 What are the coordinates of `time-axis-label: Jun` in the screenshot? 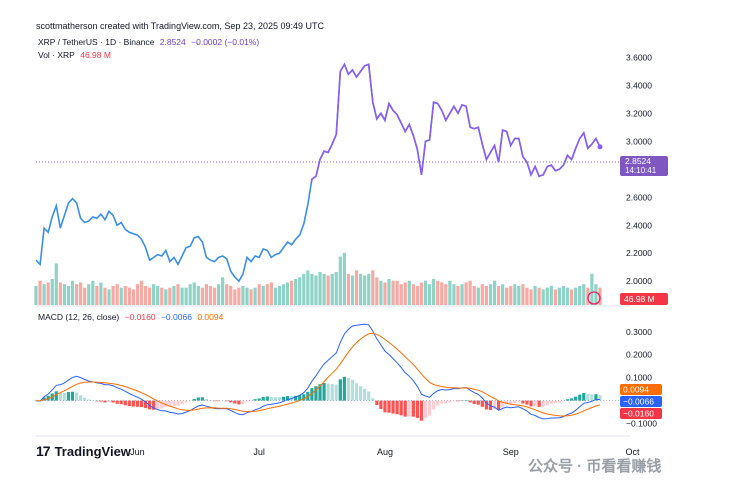 It's located at (137, 452).